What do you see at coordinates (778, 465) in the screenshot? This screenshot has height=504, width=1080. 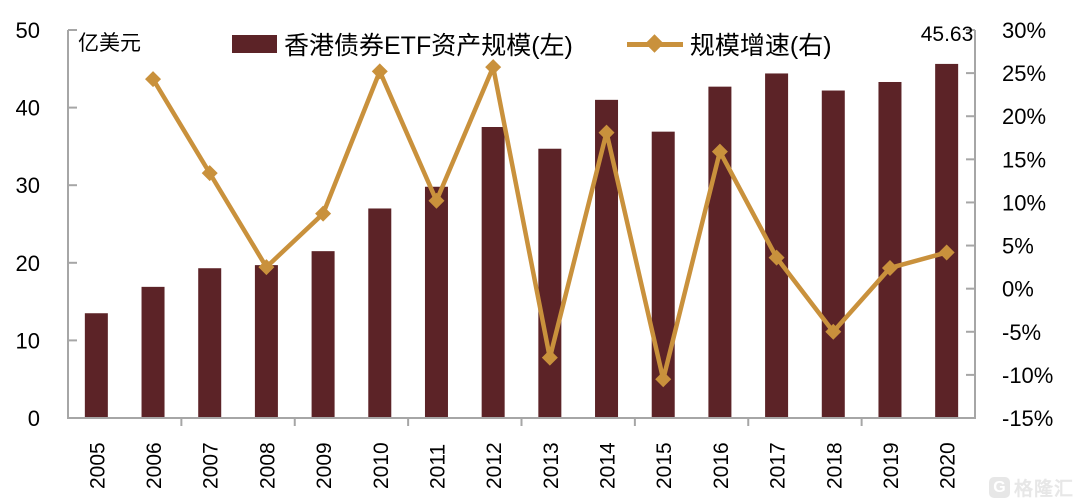 I see `x-tick-label-2017: 2017` at bounding box center [778, 465].